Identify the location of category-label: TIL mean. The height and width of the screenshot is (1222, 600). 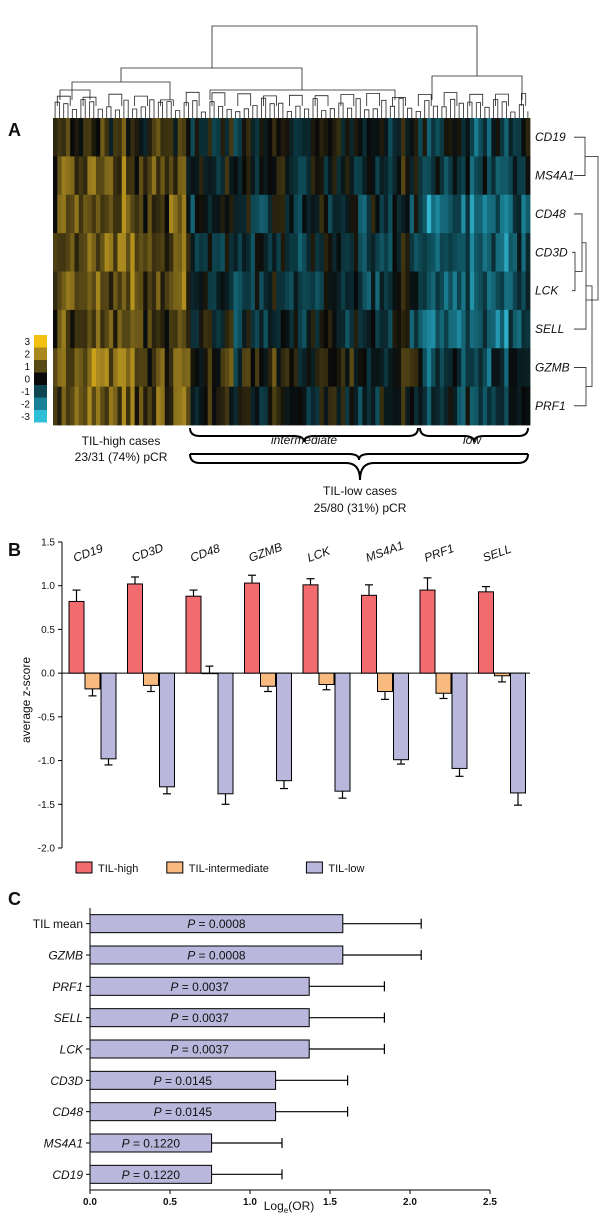
(58, 924).